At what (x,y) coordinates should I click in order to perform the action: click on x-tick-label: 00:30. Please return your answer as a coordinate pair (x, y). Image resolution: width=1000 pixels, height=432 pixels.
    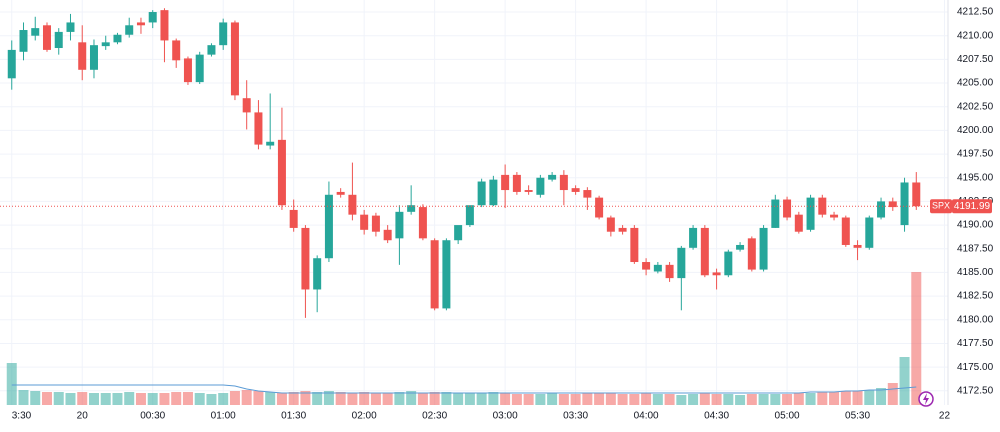
    Looking at the image, I should click on (152, 416).